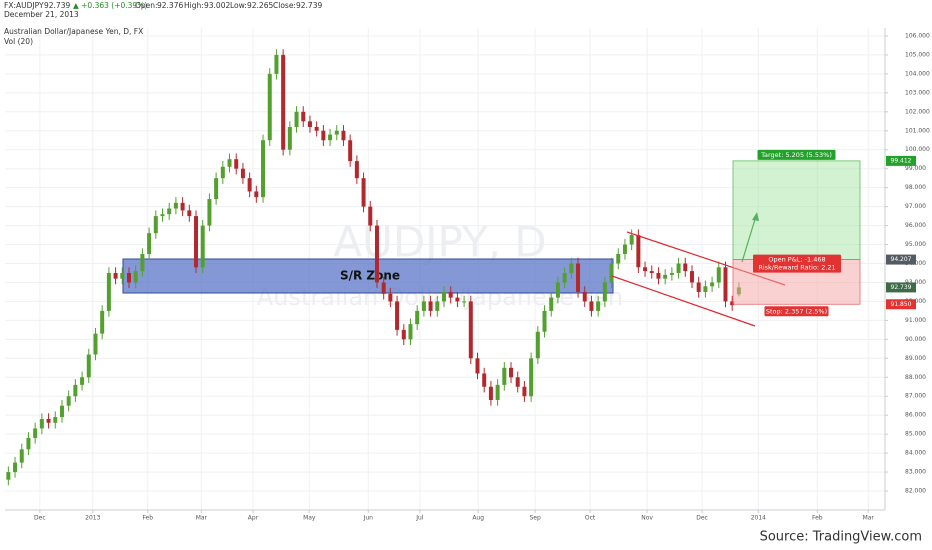 This screenshot has height=550, width=932. What do you see at coordinates (683, 301) in the screenshot?
I see `channel-bottom` at bounding box center [683, 301].